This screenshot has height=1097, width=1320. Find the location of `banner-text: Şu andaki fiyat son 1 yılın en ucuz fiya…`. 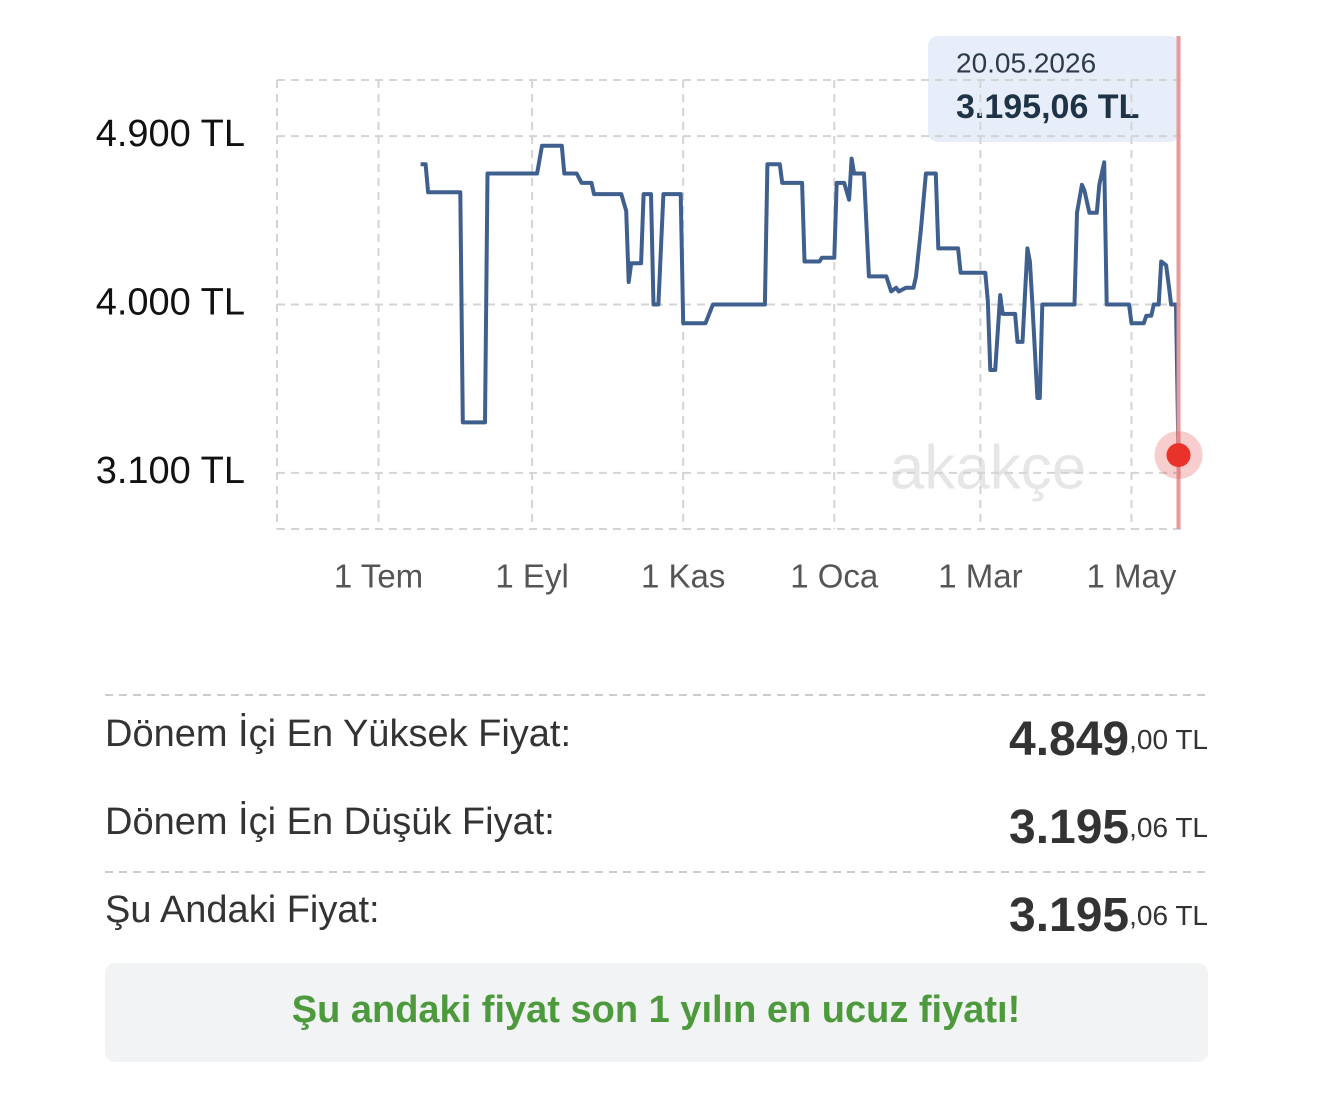

banner-text: Şu andaki fiyat son 1 yılın en ucuz fiya… is located at coordinates (656, 1010).